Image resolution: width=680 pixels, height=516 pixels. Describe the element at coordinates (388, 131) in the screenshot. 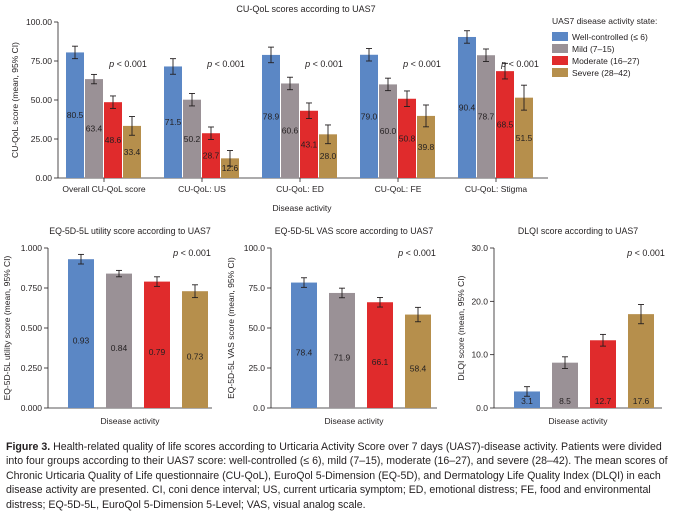

I see `cu-qol-value-label: 60.0` at that location.